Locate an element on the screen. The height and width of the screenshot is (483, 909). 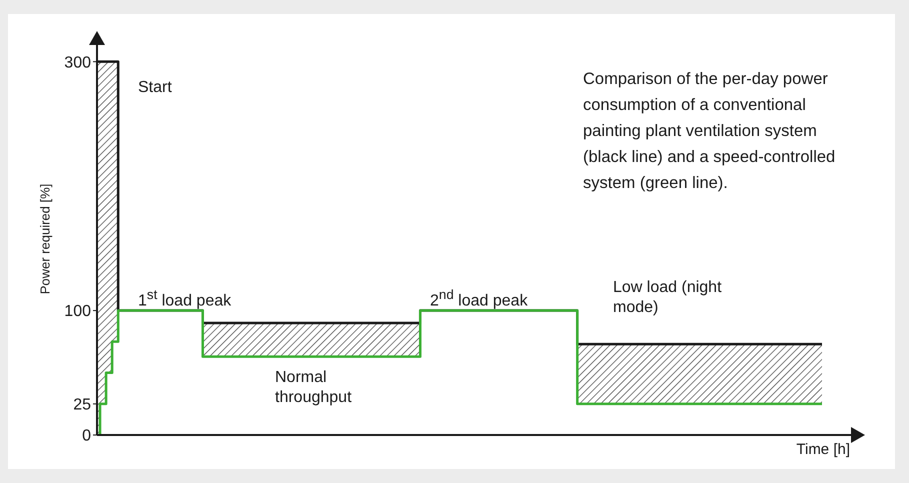
y-tick-label: 25 is located at coordinates (82, 405).